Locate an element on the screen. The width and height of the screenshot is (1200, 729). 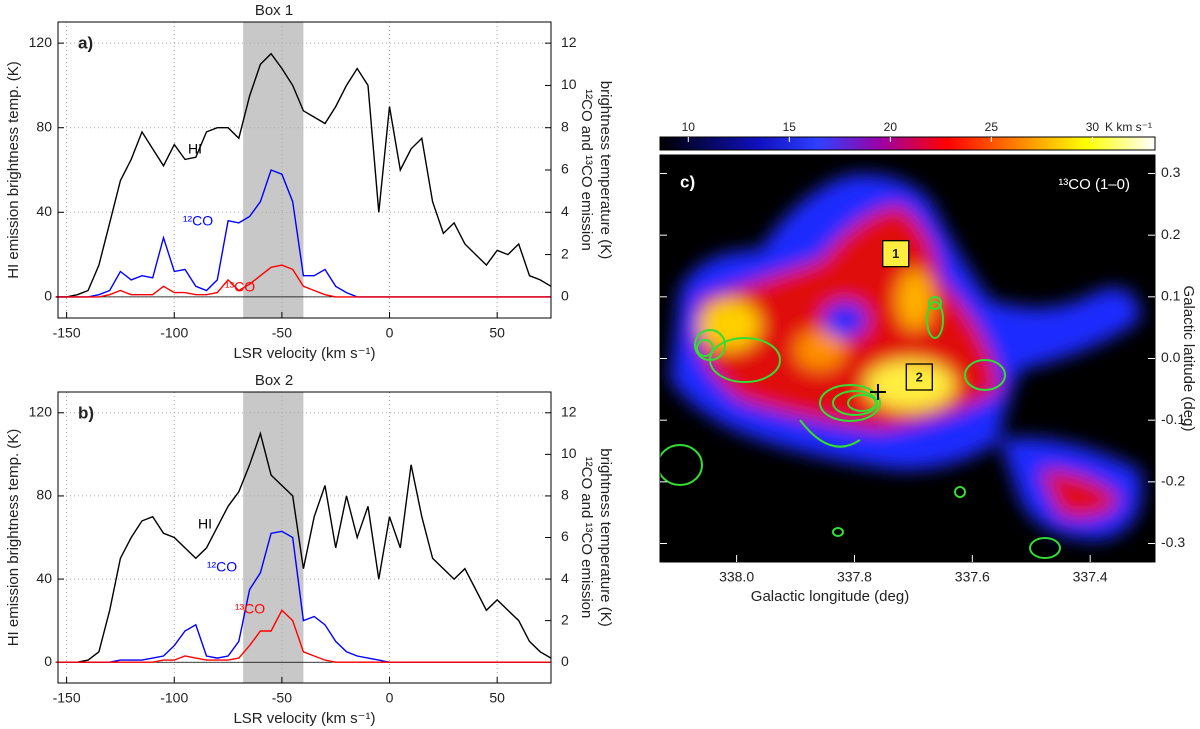
y-tick-label: -0.1 is located at coordinates (1173, 419).